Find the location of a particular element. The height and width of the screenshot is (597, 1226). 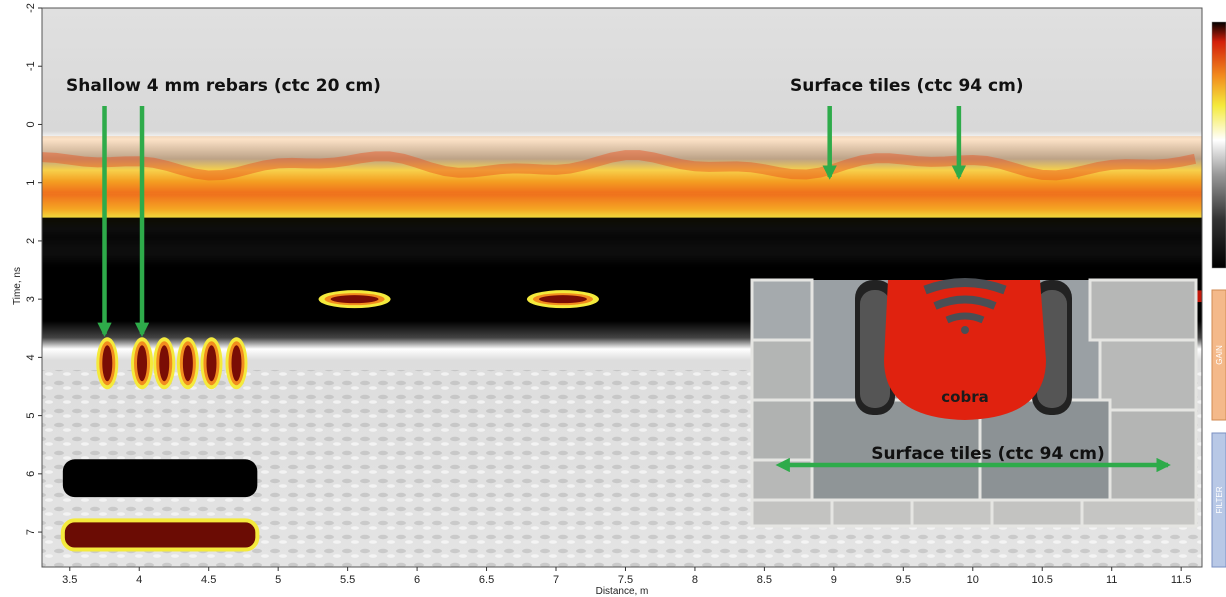

x-tick-label: 3.5 is located at coordinates (69, 580).